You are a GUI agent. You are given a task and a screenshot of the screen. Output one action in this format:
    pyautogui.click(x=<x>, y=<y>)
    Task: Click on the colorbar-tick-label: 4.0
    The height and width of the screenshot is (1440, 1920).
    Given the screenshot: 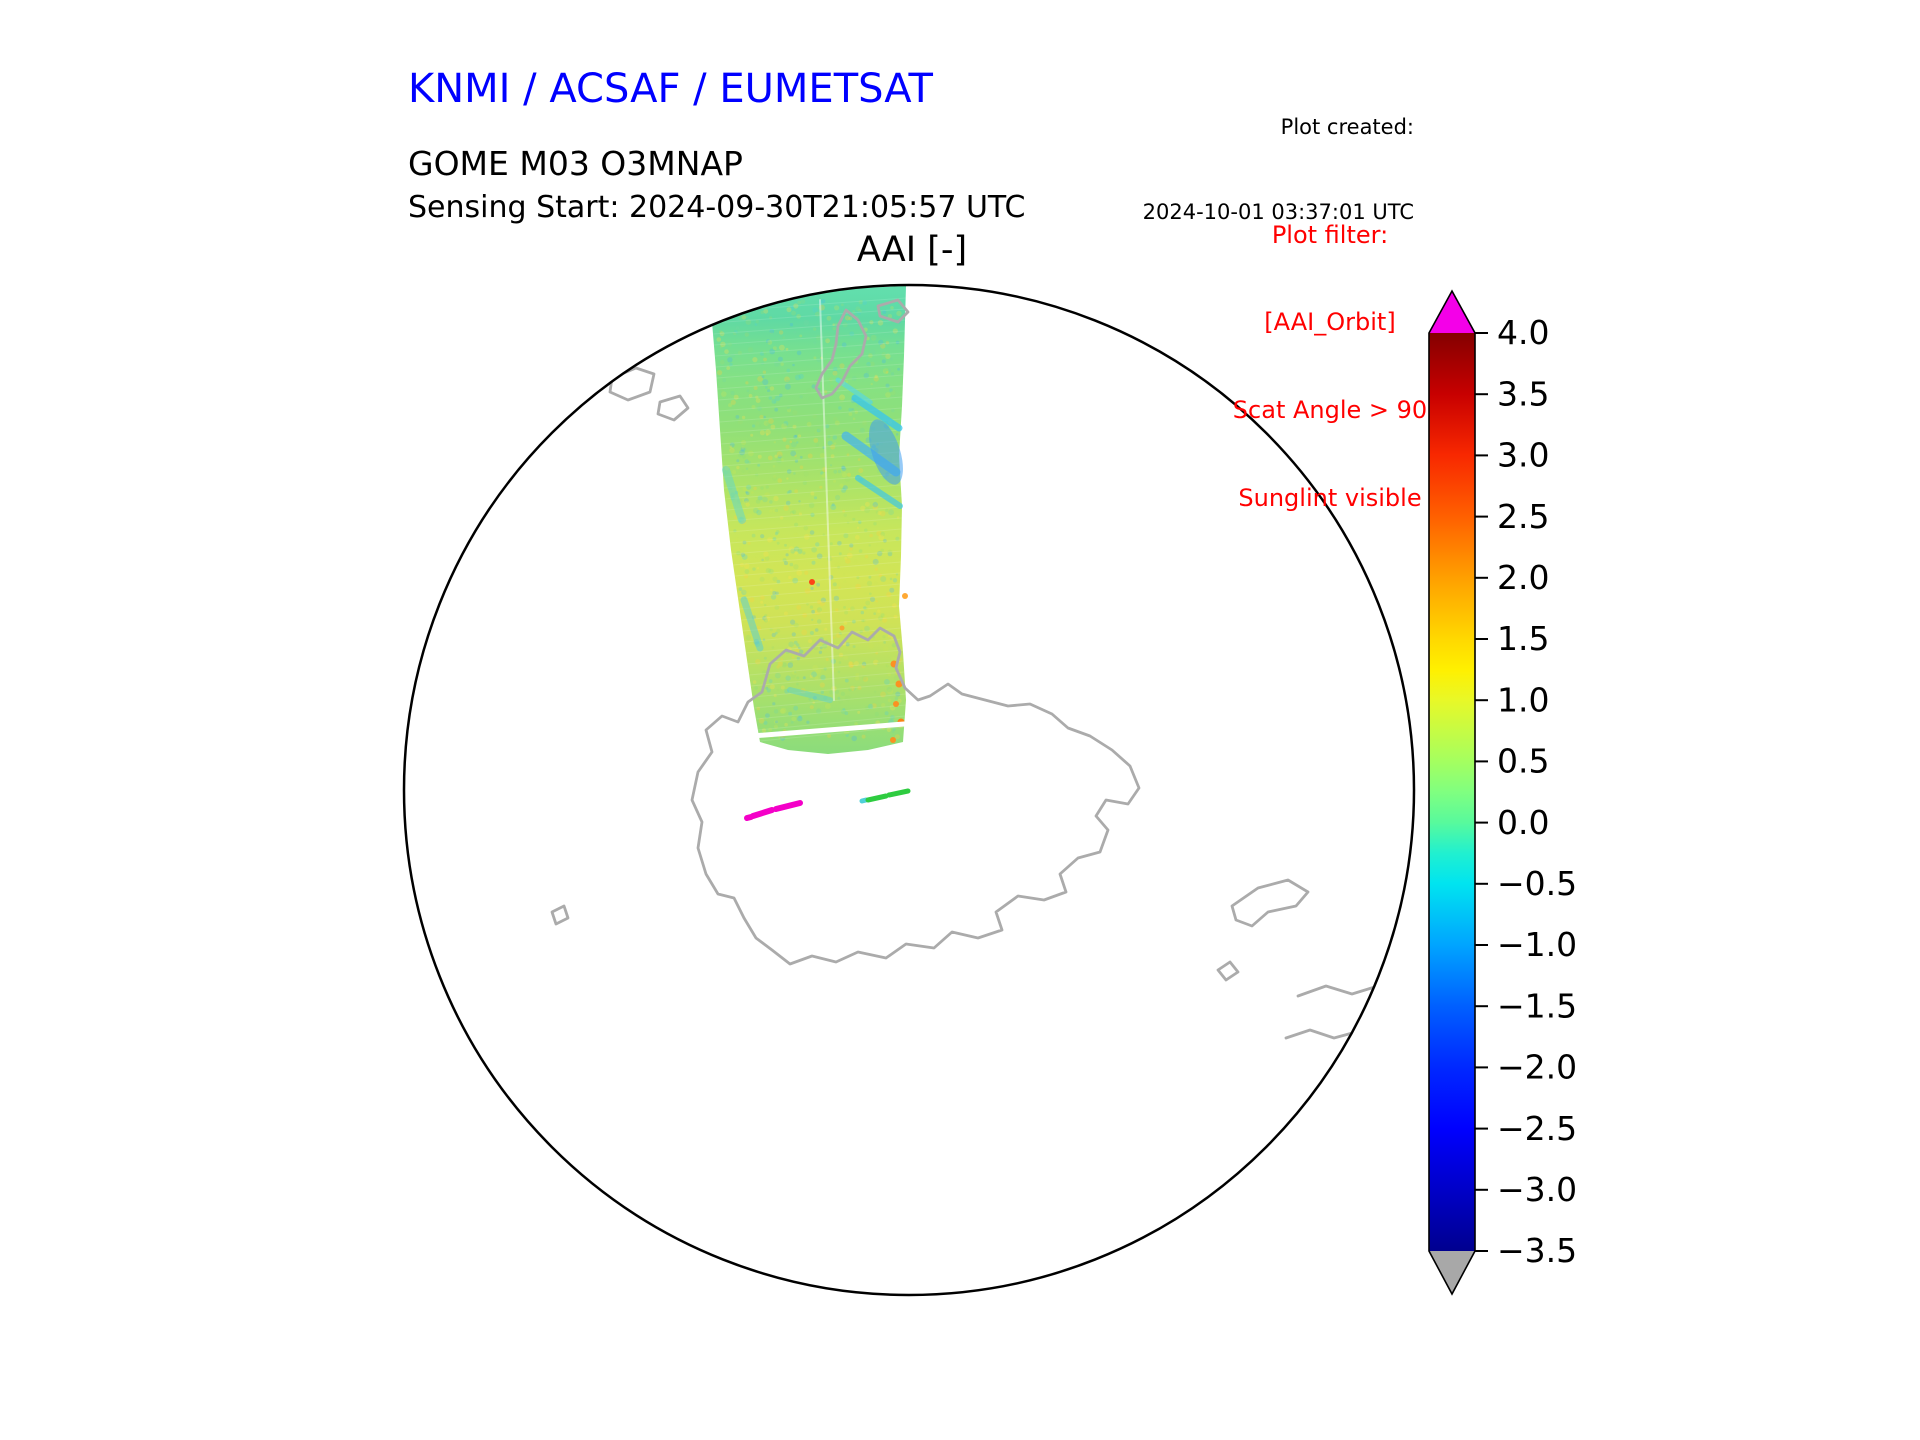 What is the action you would take?
    pyautogui.click(x=1523, y=332)
    